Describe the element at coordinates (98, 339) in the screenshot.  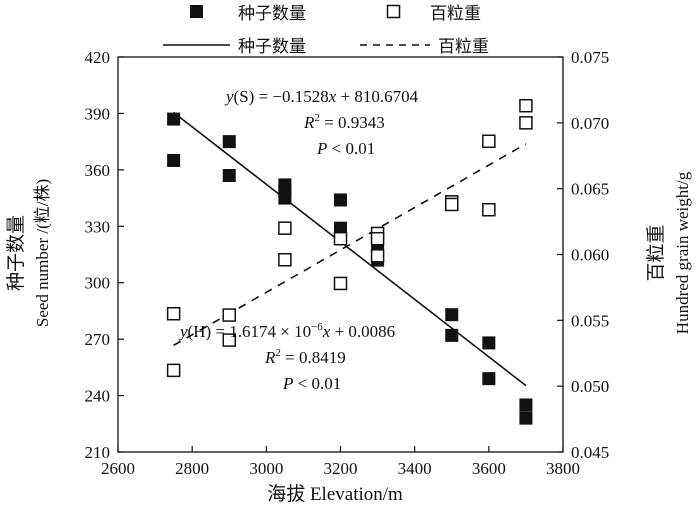
I see `left-y-tick-label: 270` at that location.